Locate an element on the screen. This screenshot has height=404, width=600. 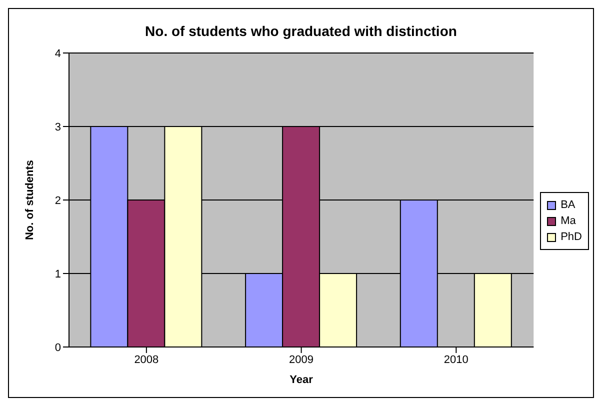
x-tick-label: 2008 is located at coordinates (146, 360).